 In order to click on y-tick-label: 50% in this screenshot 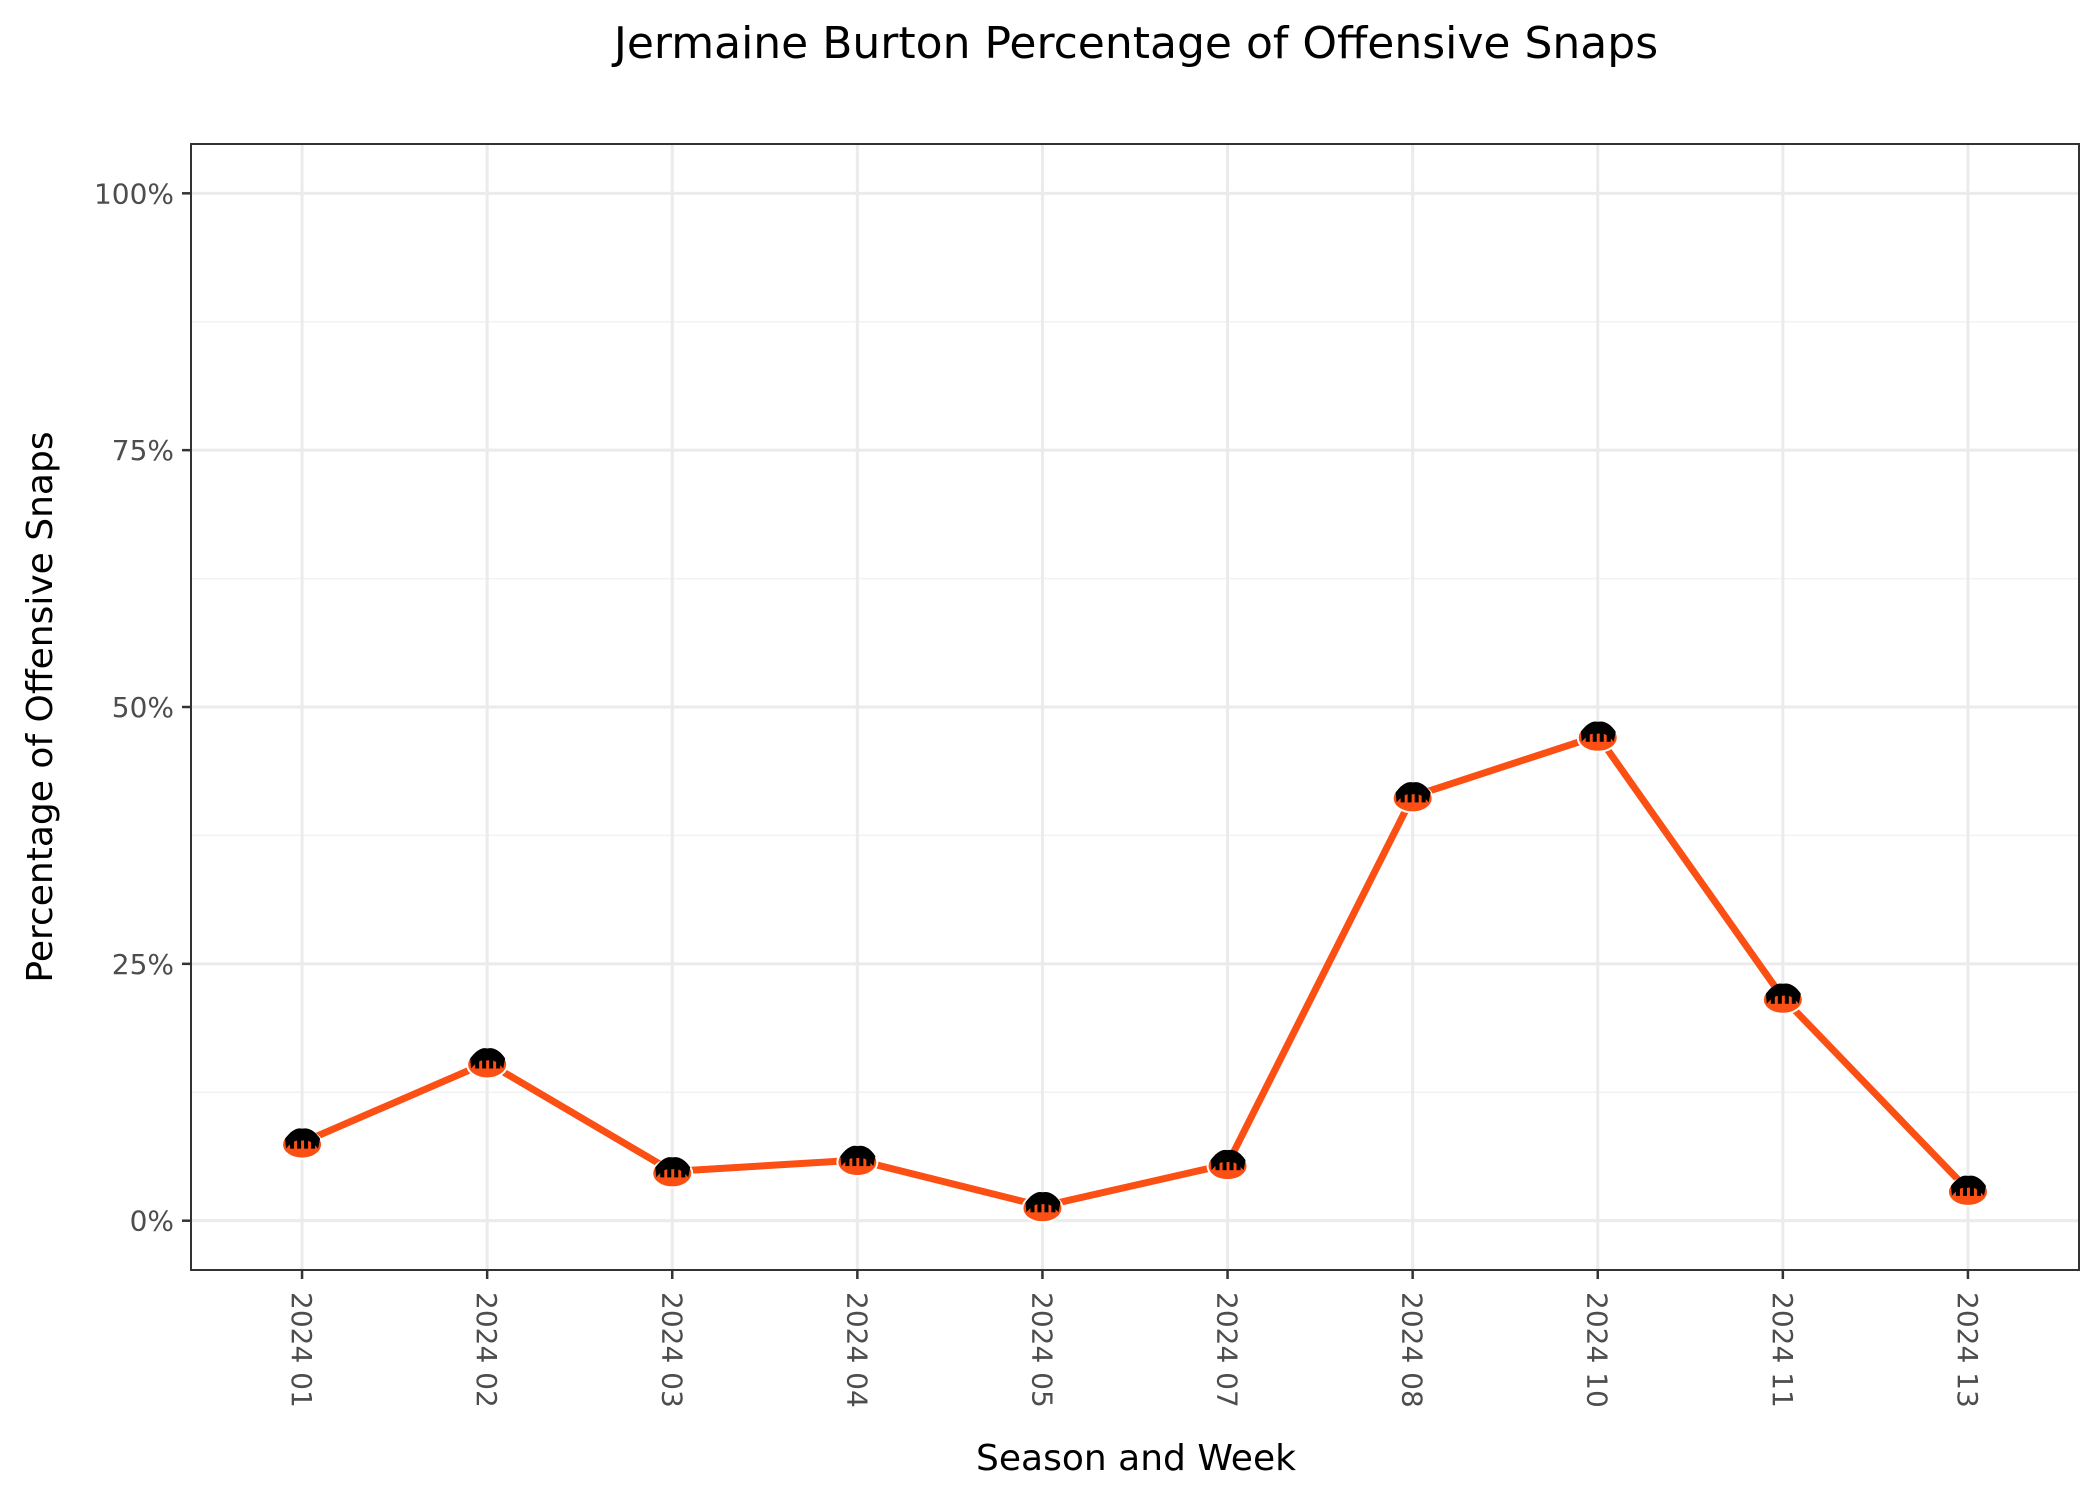, I will do `click(143, 707)`.